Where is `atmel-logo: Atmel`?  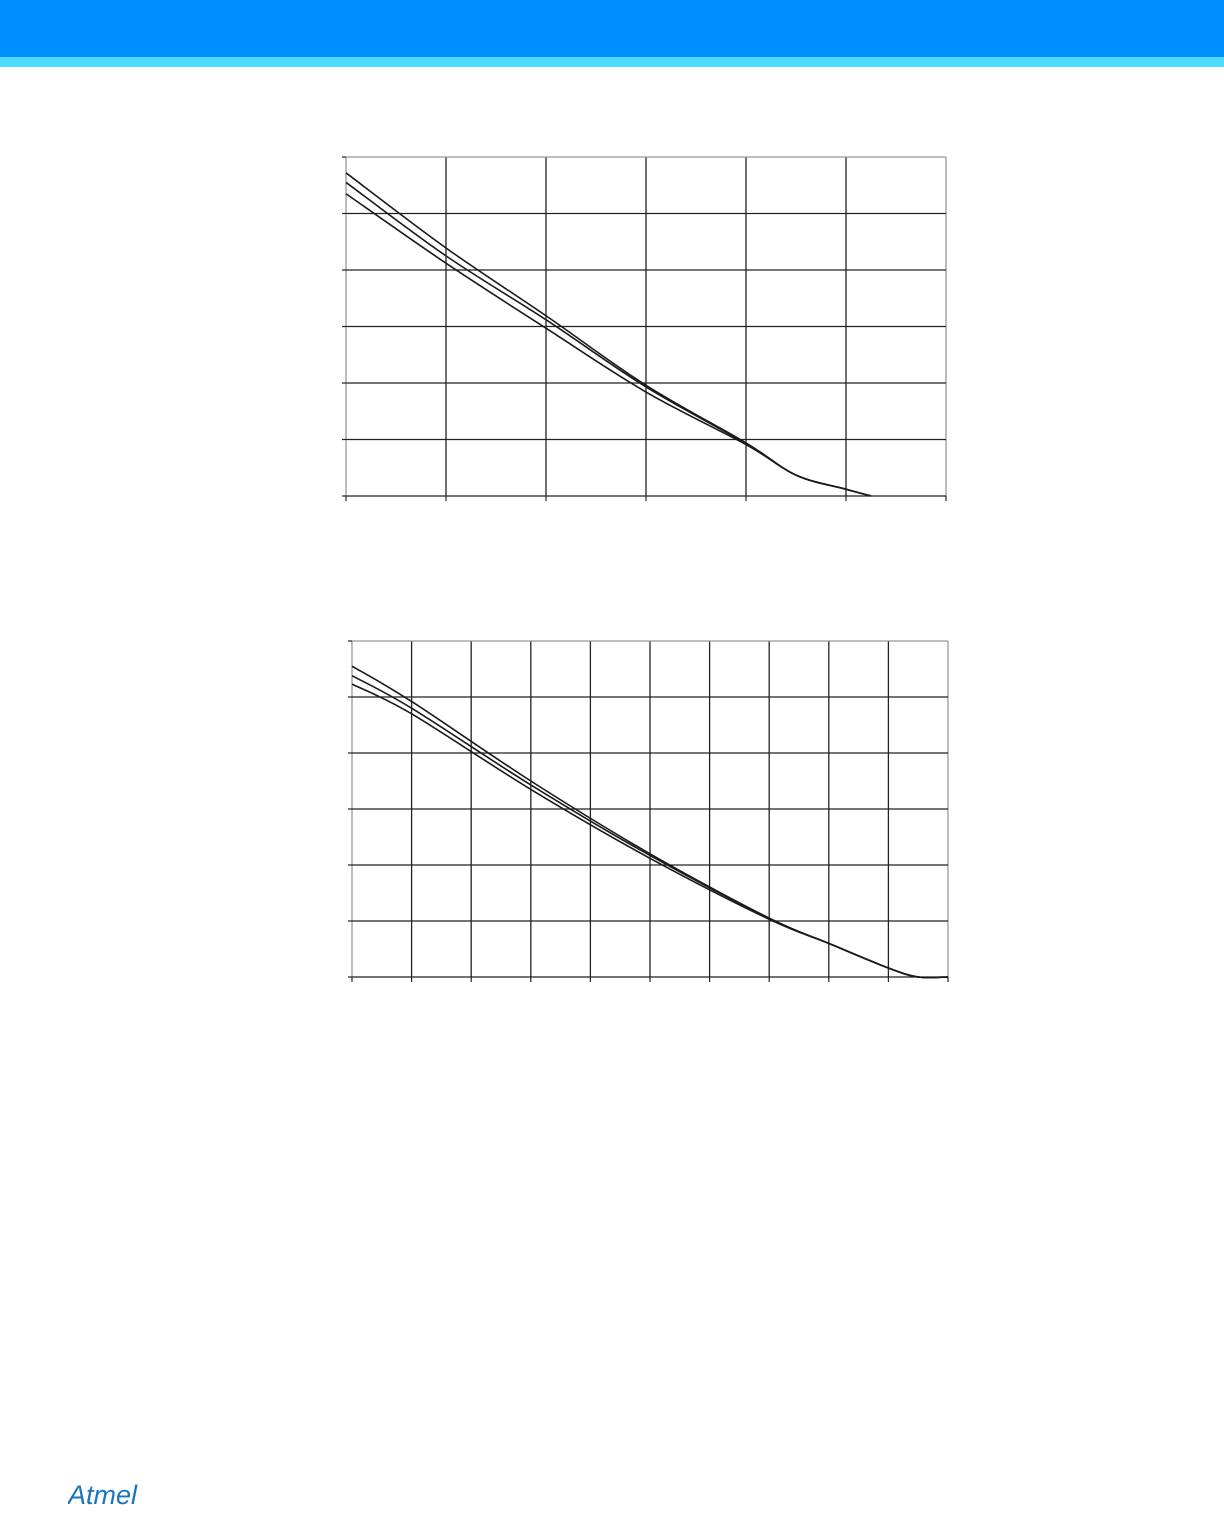
atmel-logo: Atmel is located at coordinates (103, 1495).